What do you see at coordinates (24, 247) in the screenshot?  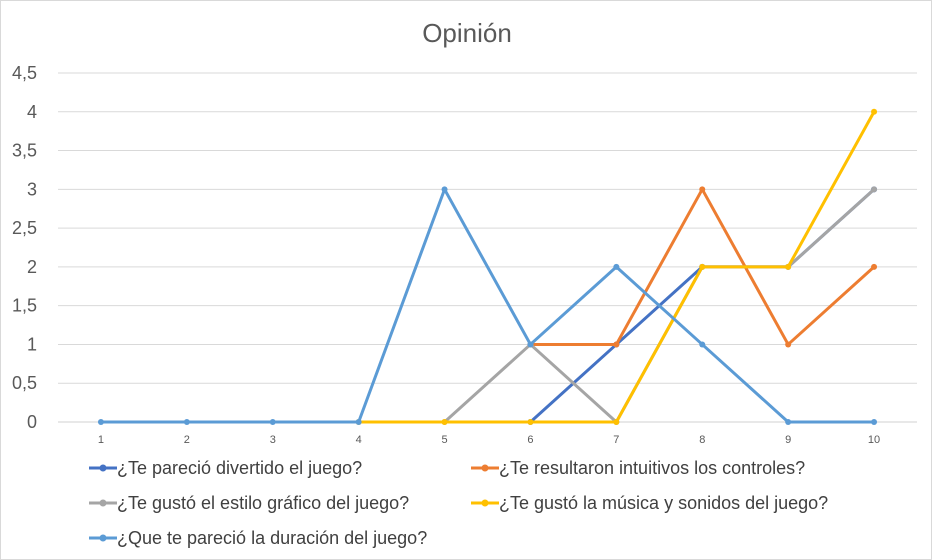 I see `y-axis-ticks: 0 0,5 1 1,5 2 2,5 3 3,5 4 4,5` at bounding box center [24, 247].